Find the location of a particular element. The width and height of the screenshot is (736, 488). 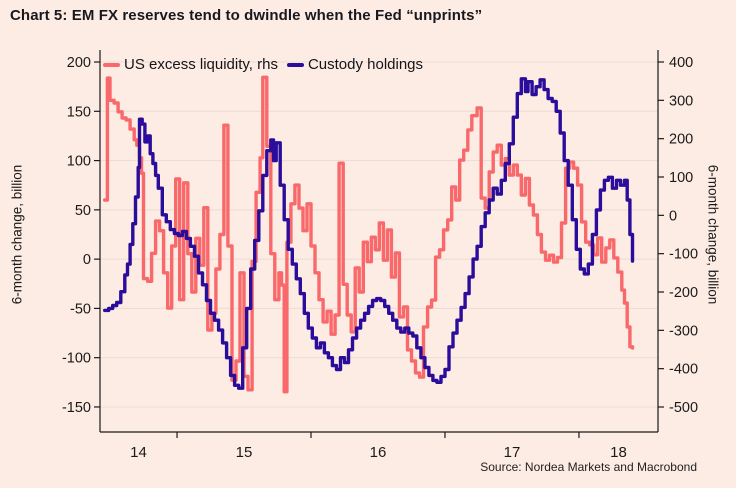

legend-label-custody-holdings: Custody holdings is located at coordinates (365, 64).